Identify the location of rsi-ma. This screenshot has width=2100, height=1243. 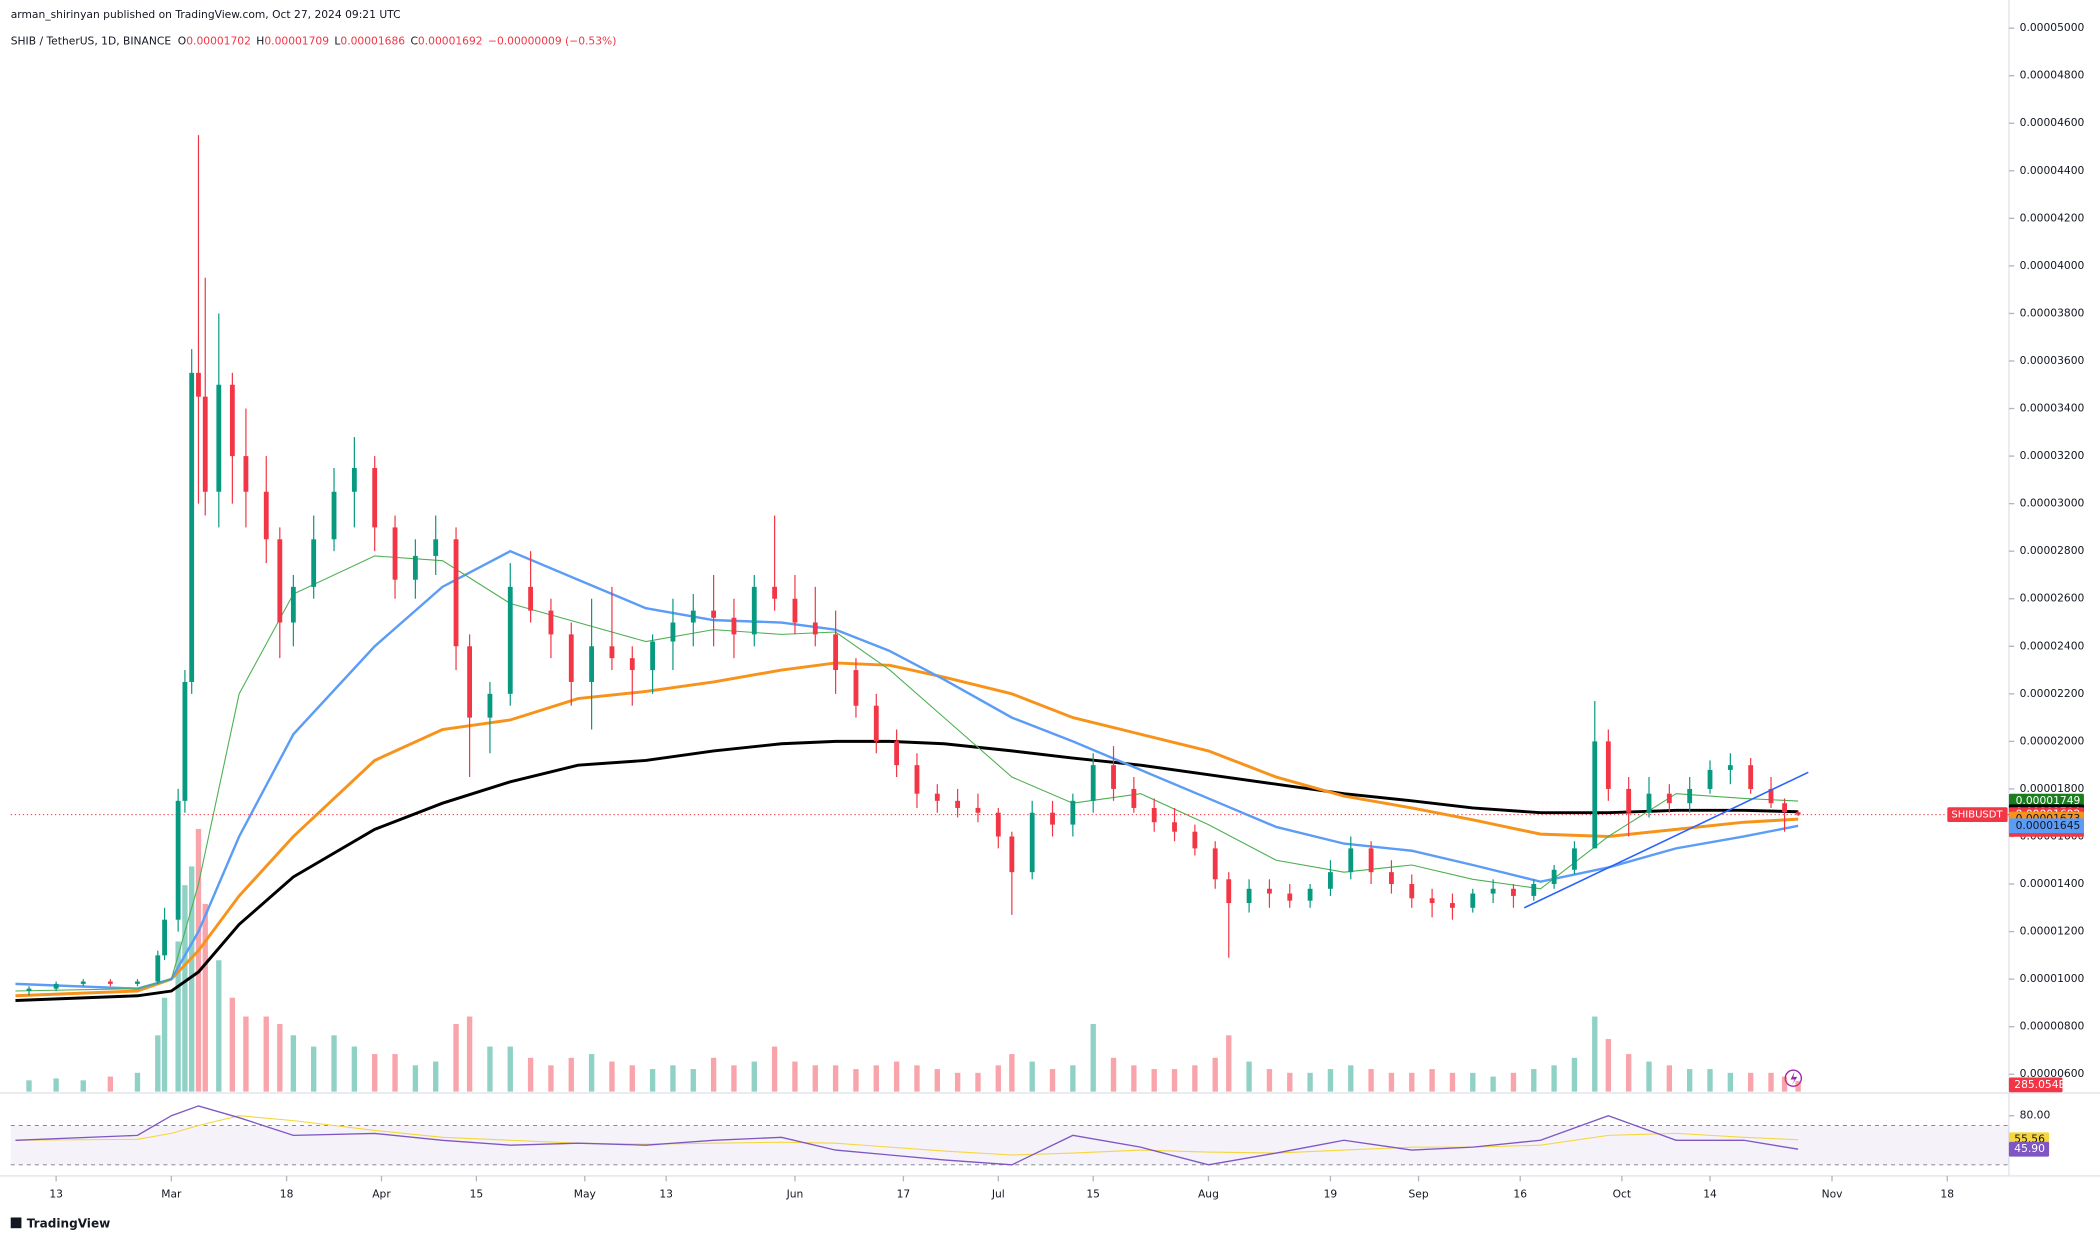
(907, 1135).